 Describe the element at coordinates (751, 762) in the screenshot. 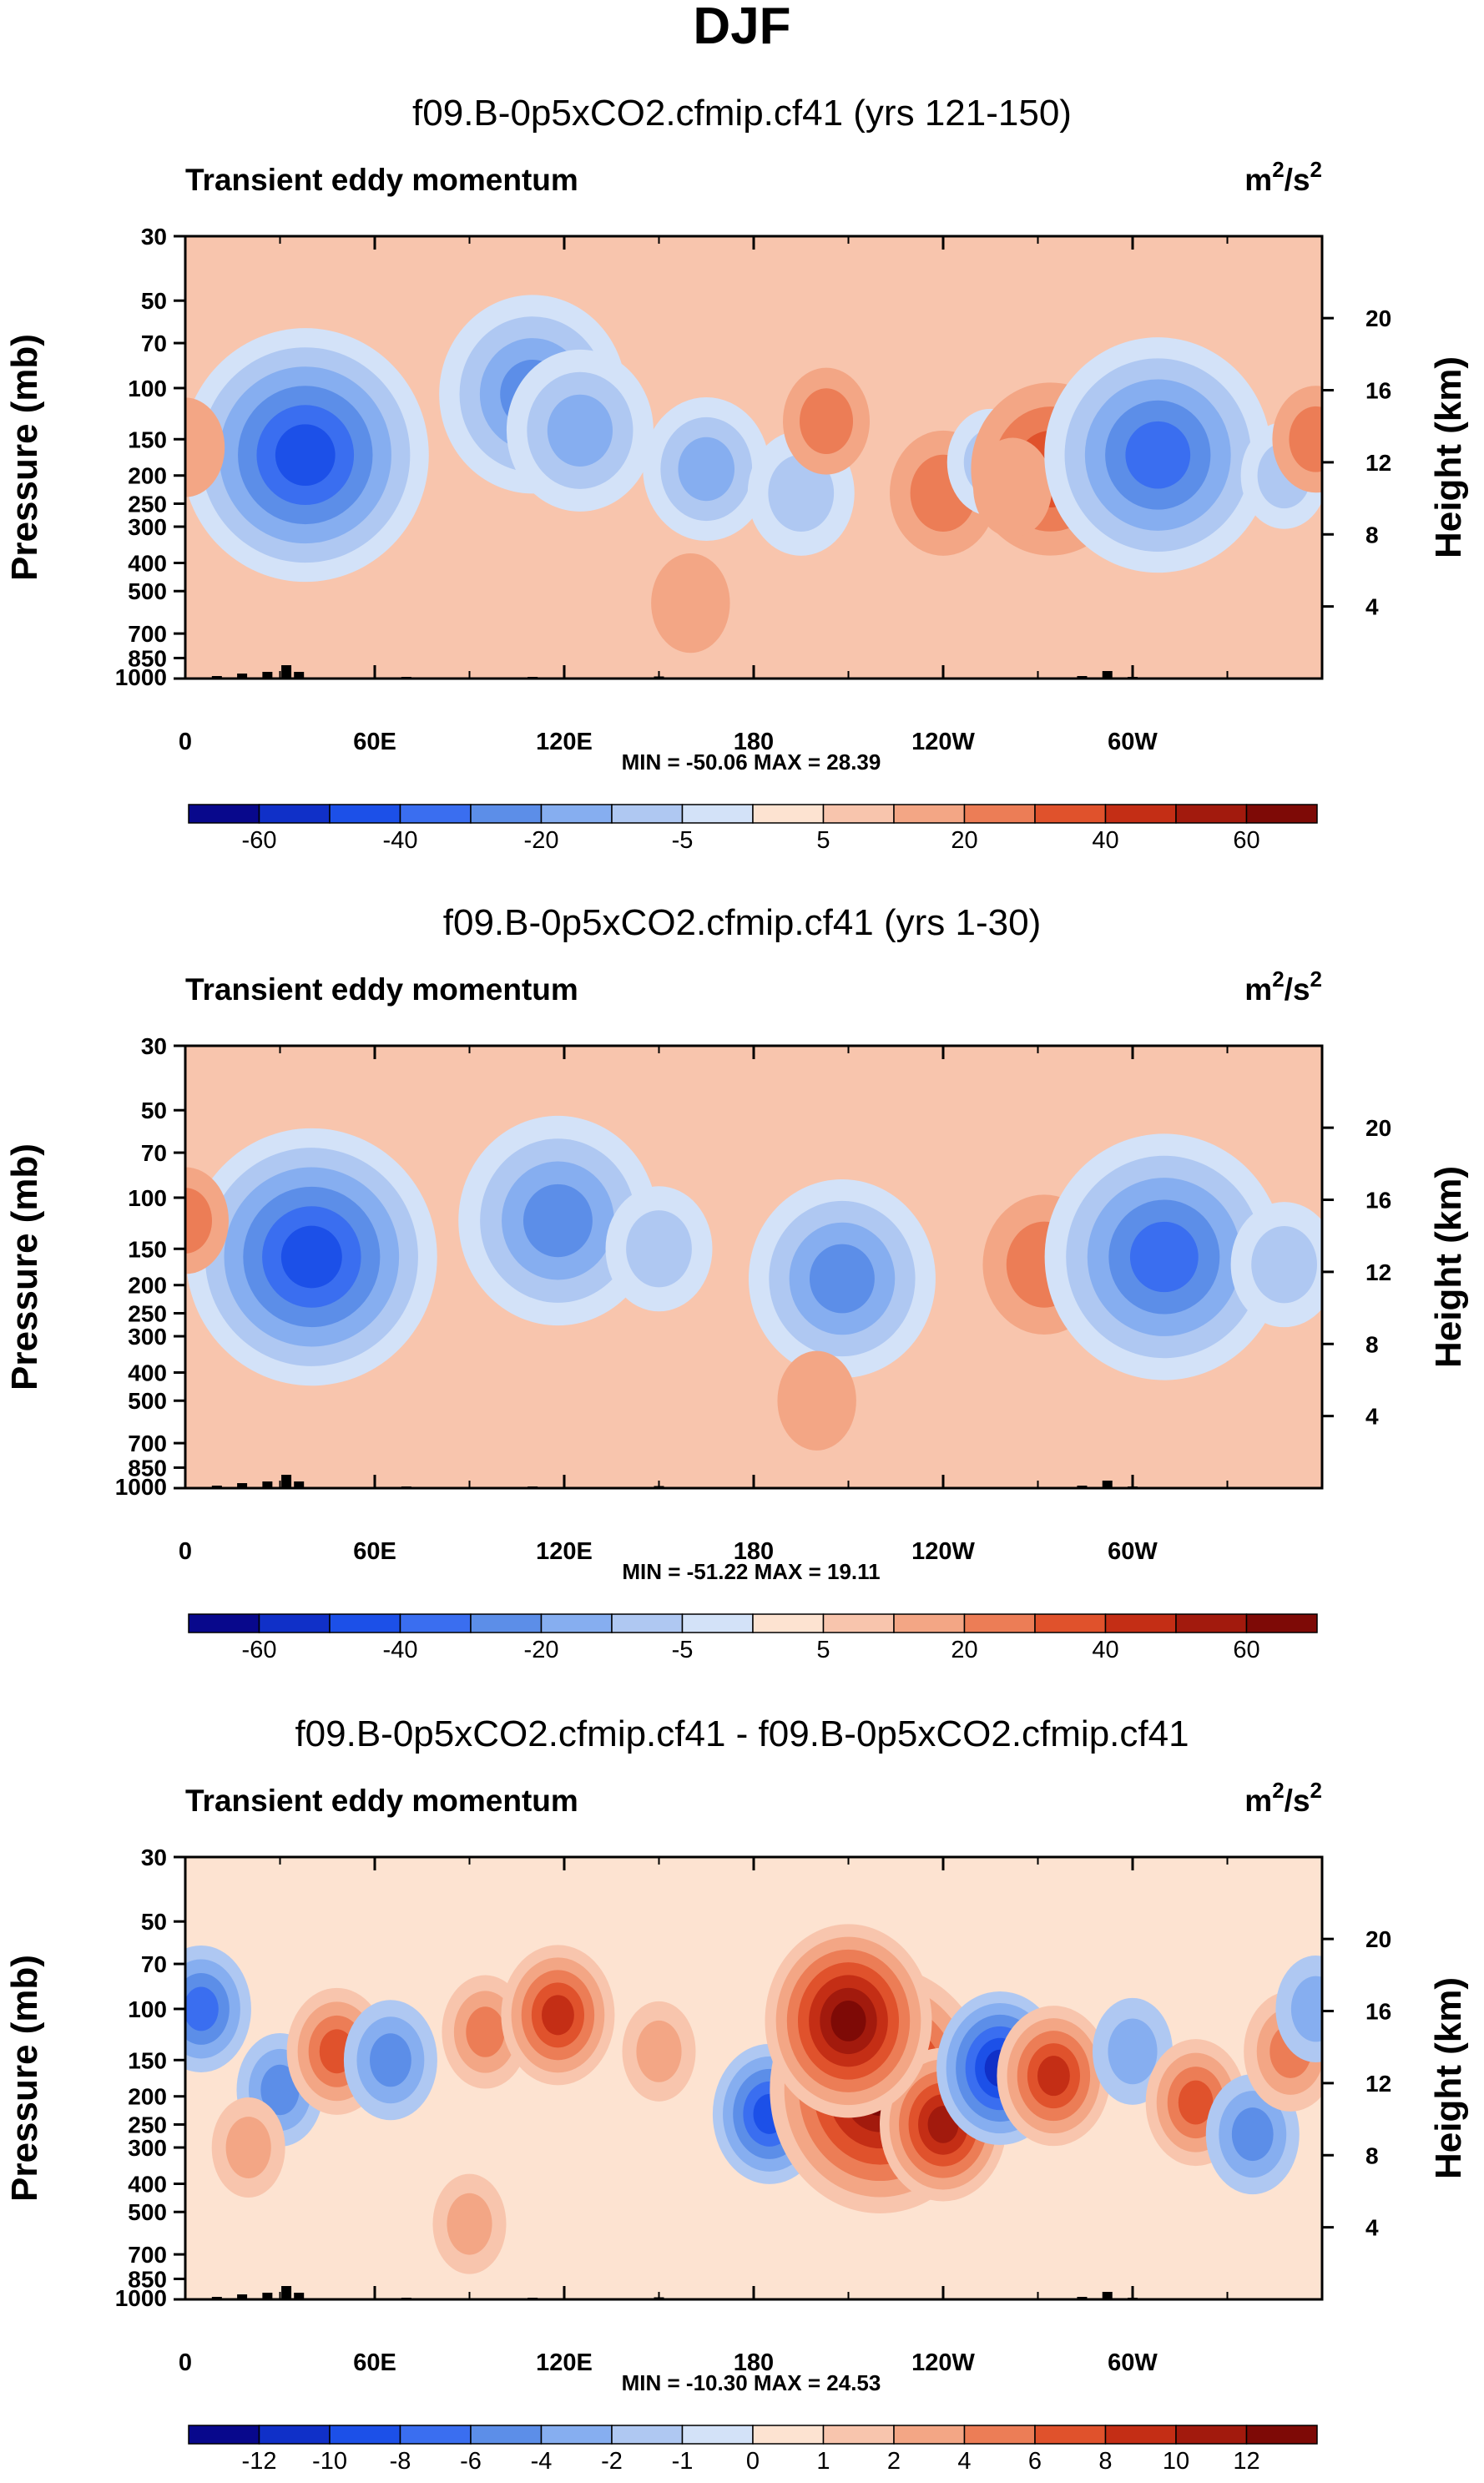

I see `stats-label: MIN = -50.06 MAX = 28.39` at that location.